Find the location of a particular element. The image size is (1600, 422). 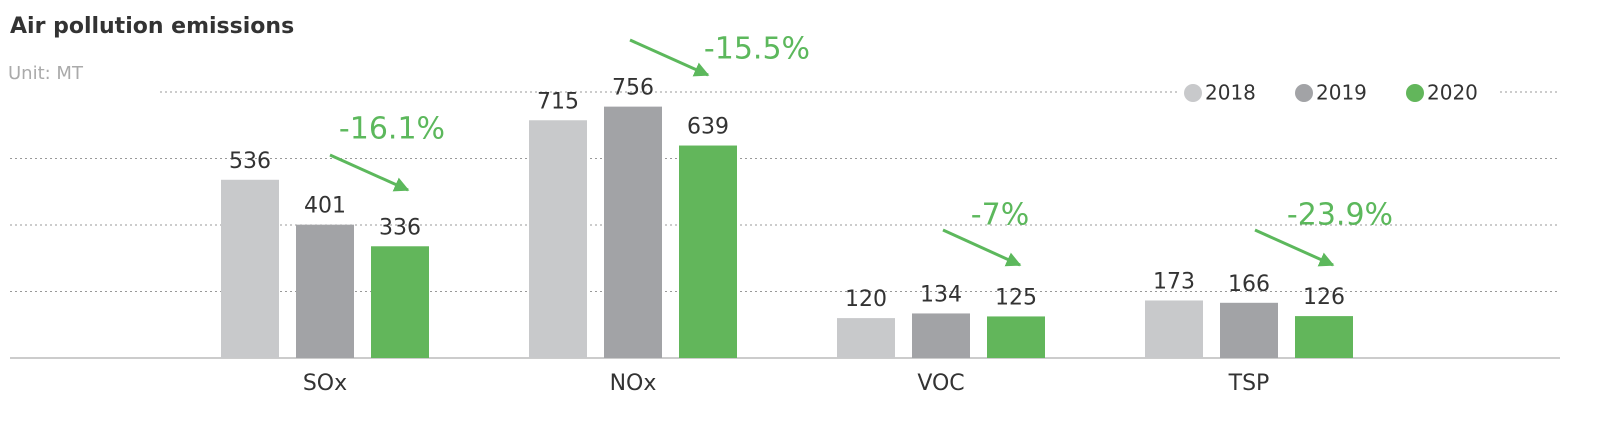

value-label: 639 is located at coordinates (708, 127).